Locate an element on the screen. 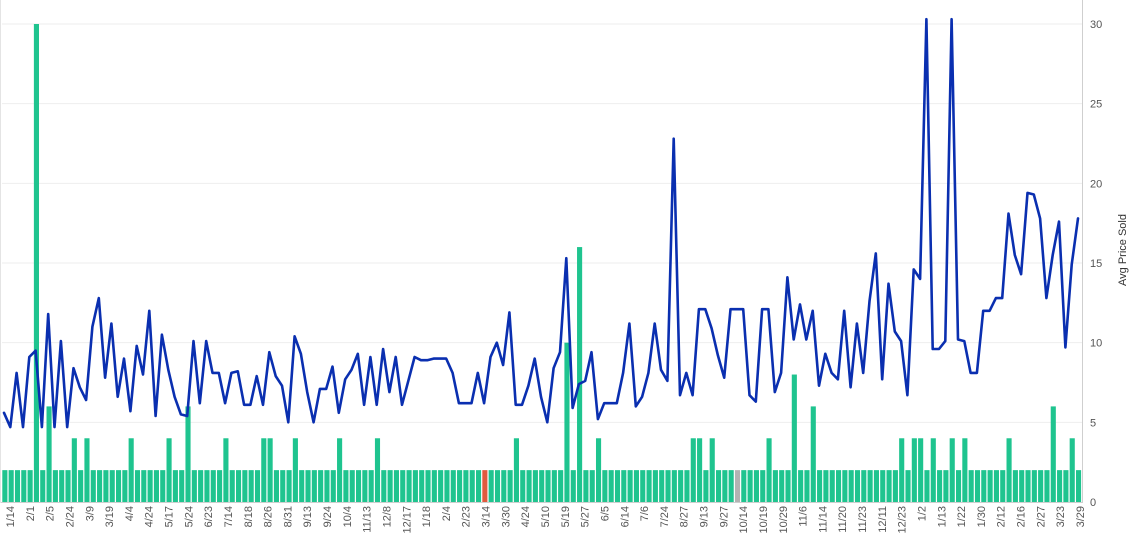 The height and width of the screenshot is (543, 1141). x-tick-label: 4/24 is located at coordinates (526, 516).